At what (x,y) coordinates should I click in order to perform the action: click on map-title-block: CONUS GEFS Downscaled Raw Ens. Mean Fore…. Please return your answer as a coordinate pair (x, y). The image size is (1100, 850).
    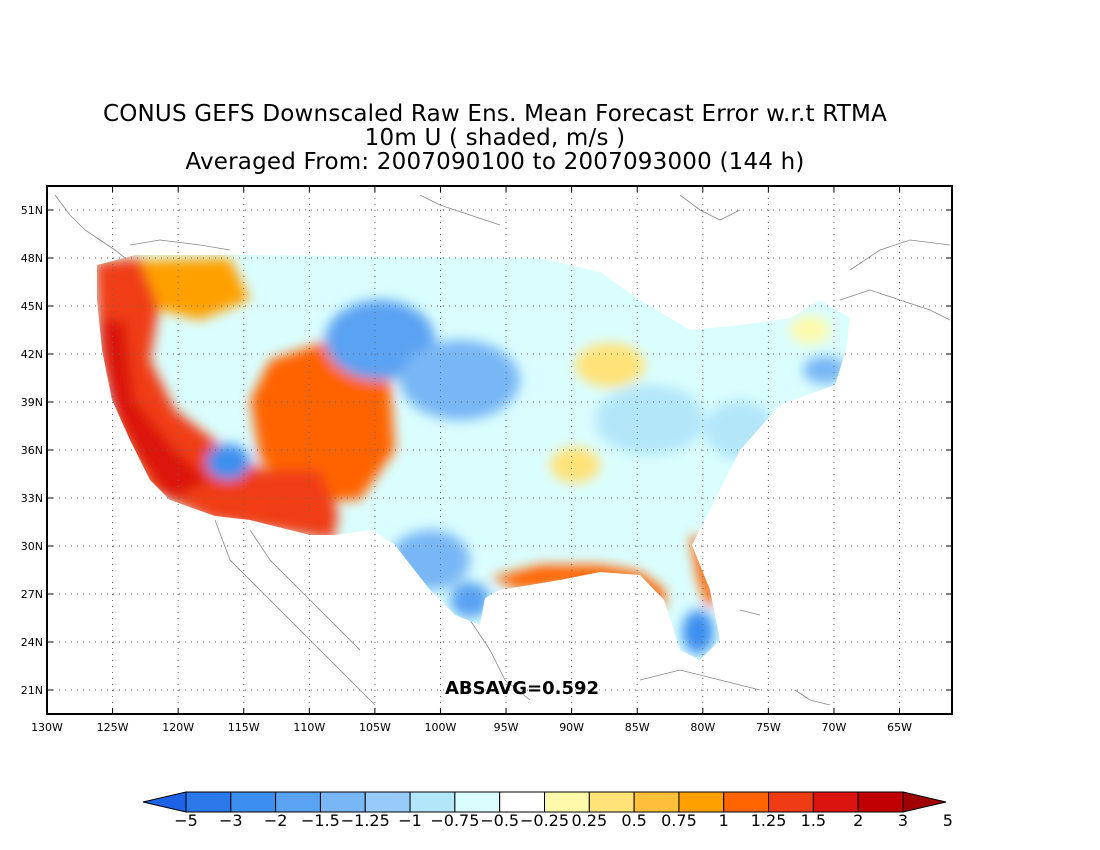
    Looking at the image, I should click on (495, 138).